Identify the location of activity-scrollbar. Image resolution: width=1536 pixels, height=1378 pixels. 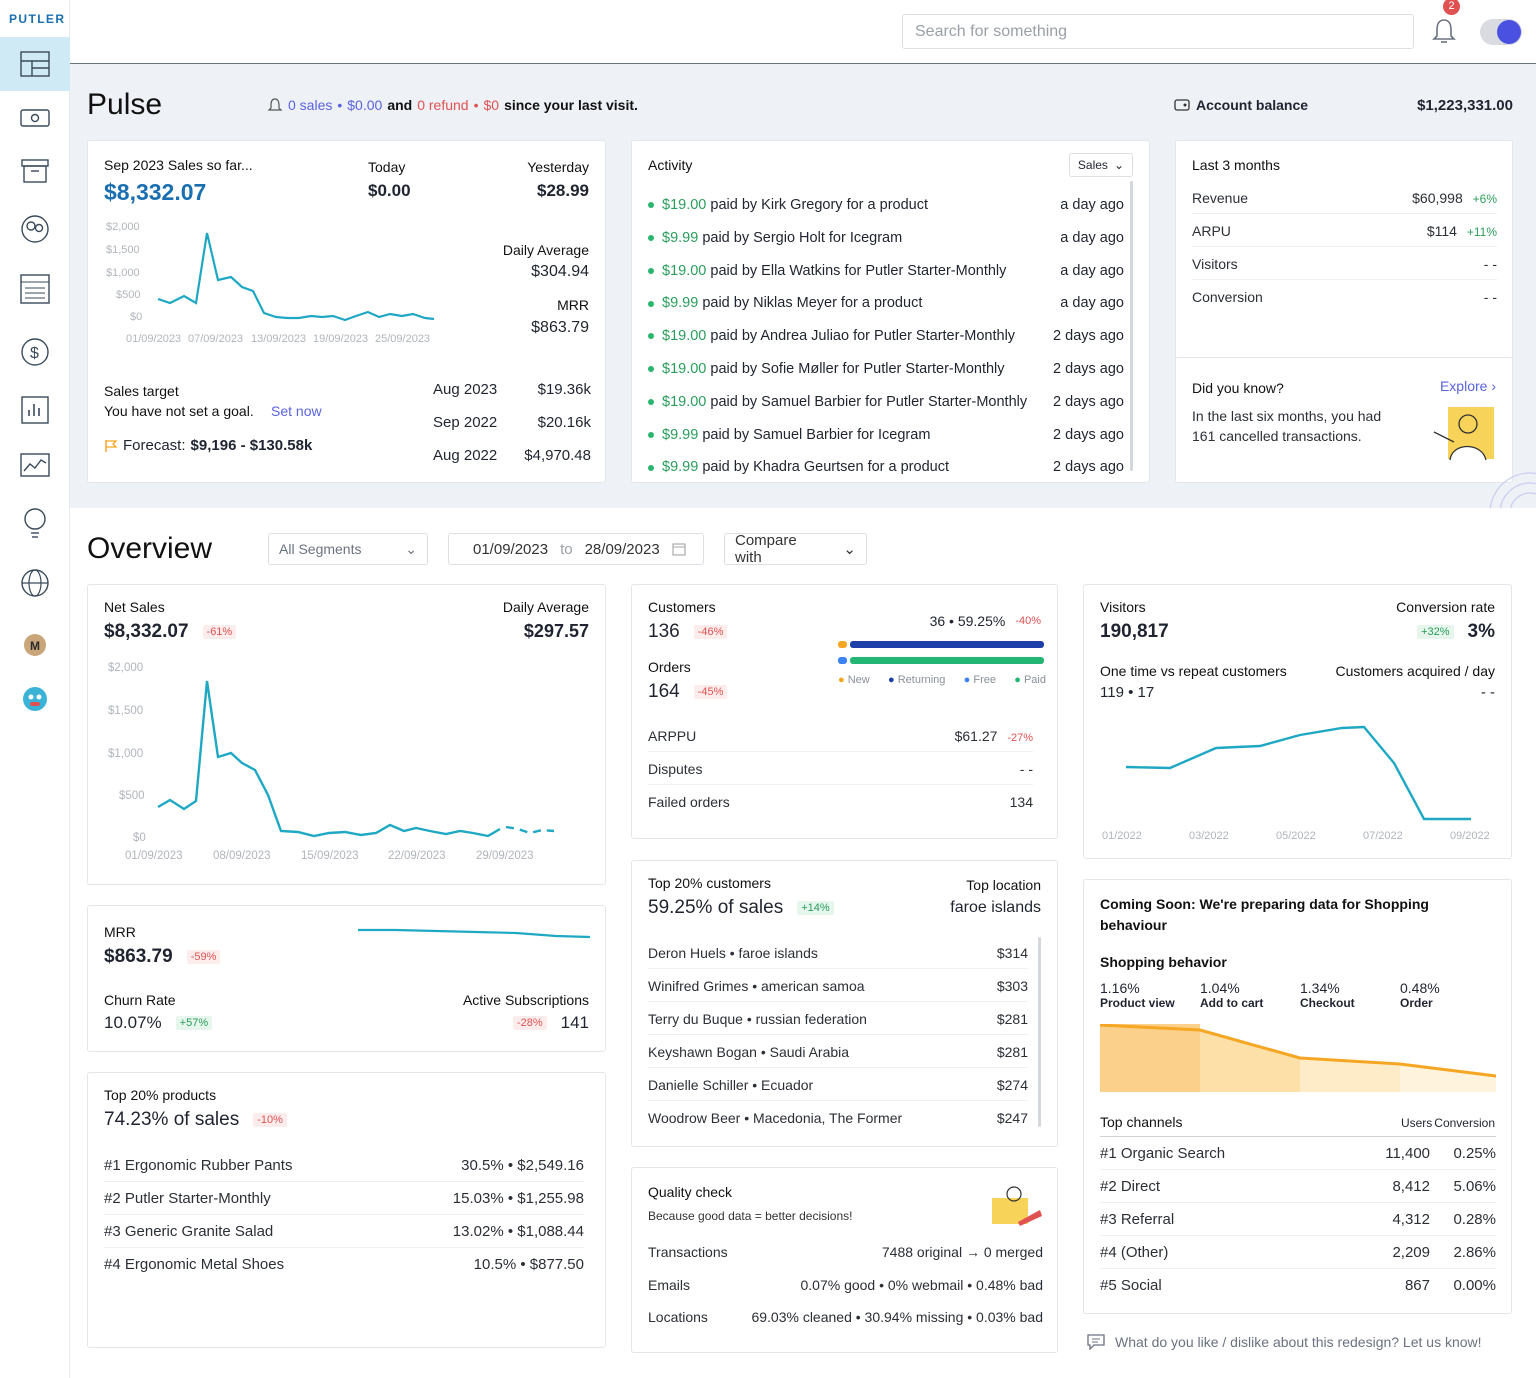
(1131, 326).